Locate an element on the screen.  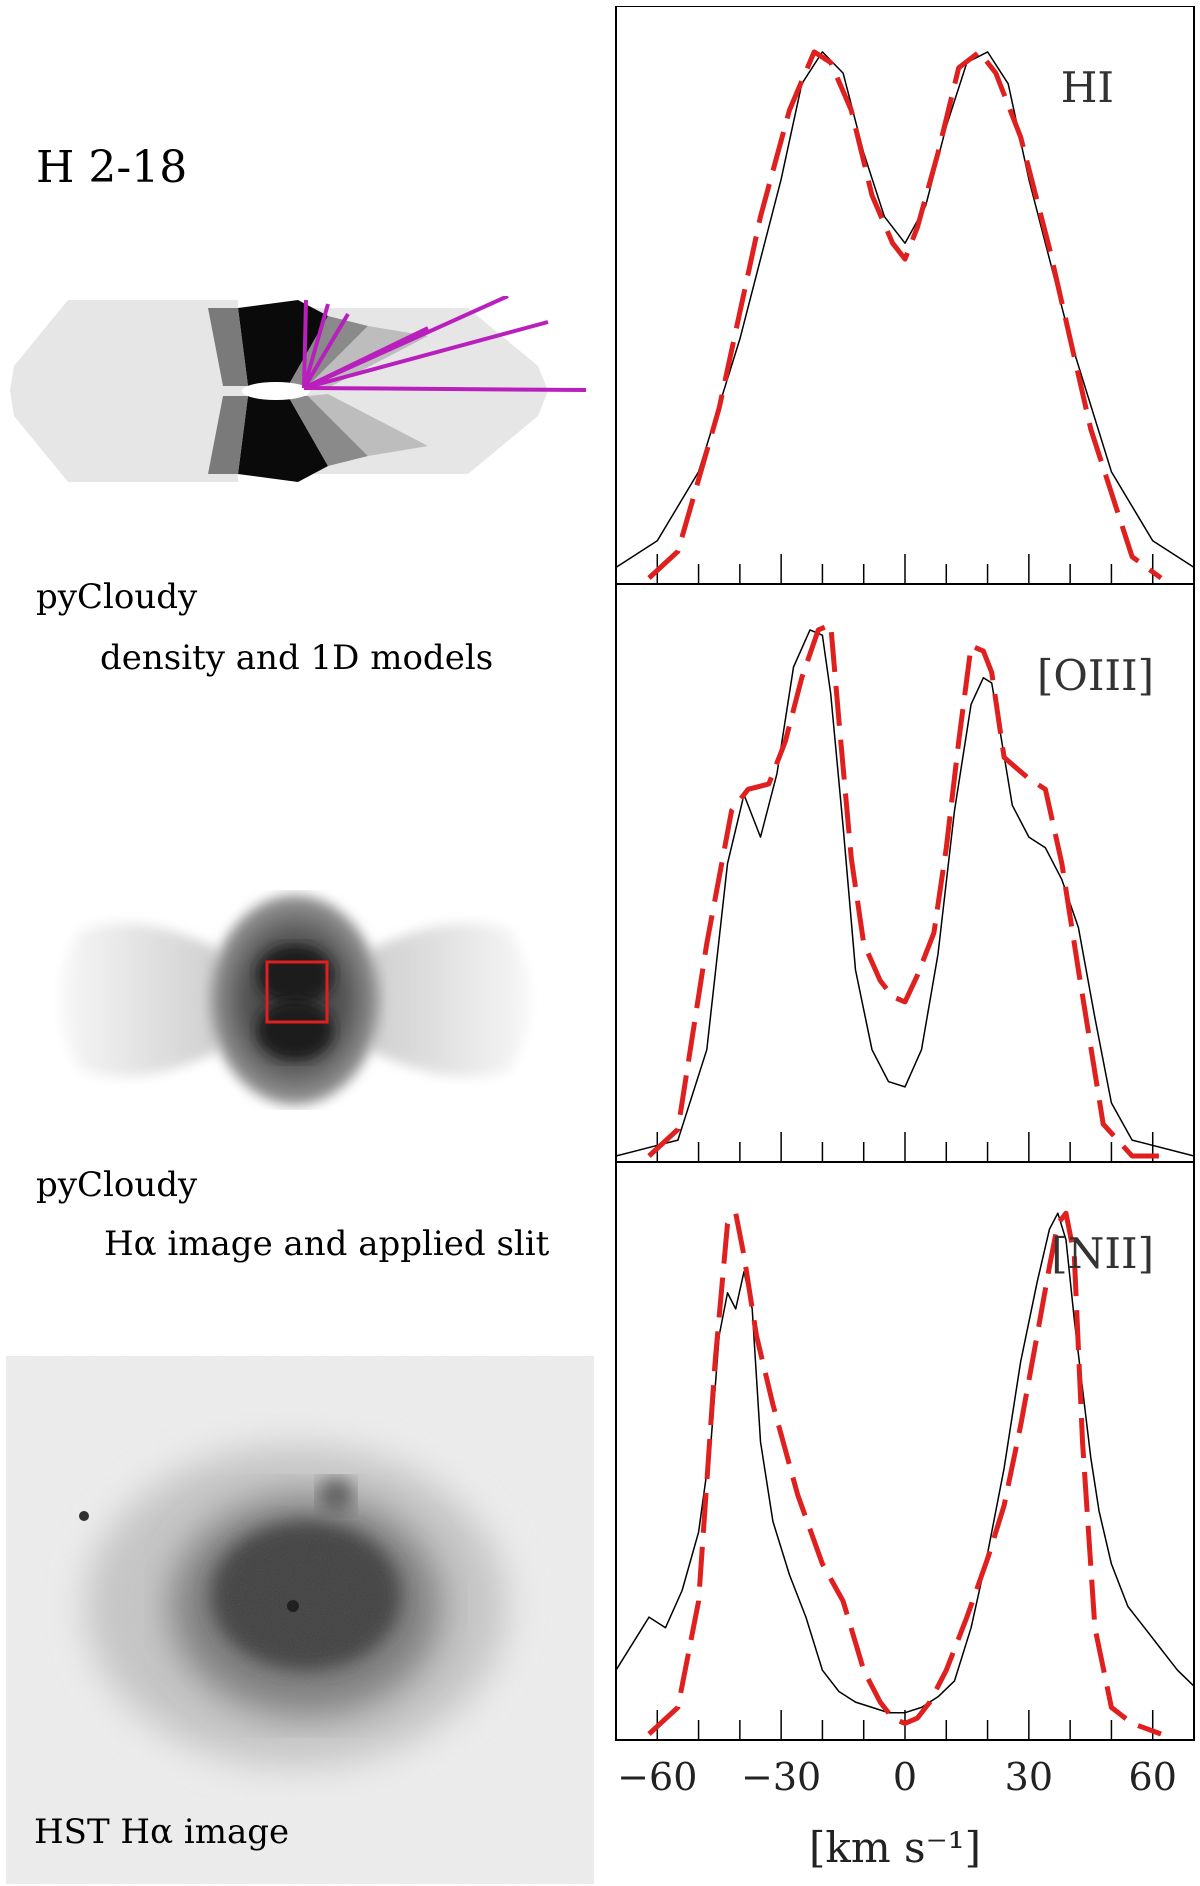
x-axis-label: [km s⁻¹] is located at coordinates (895, 1847).